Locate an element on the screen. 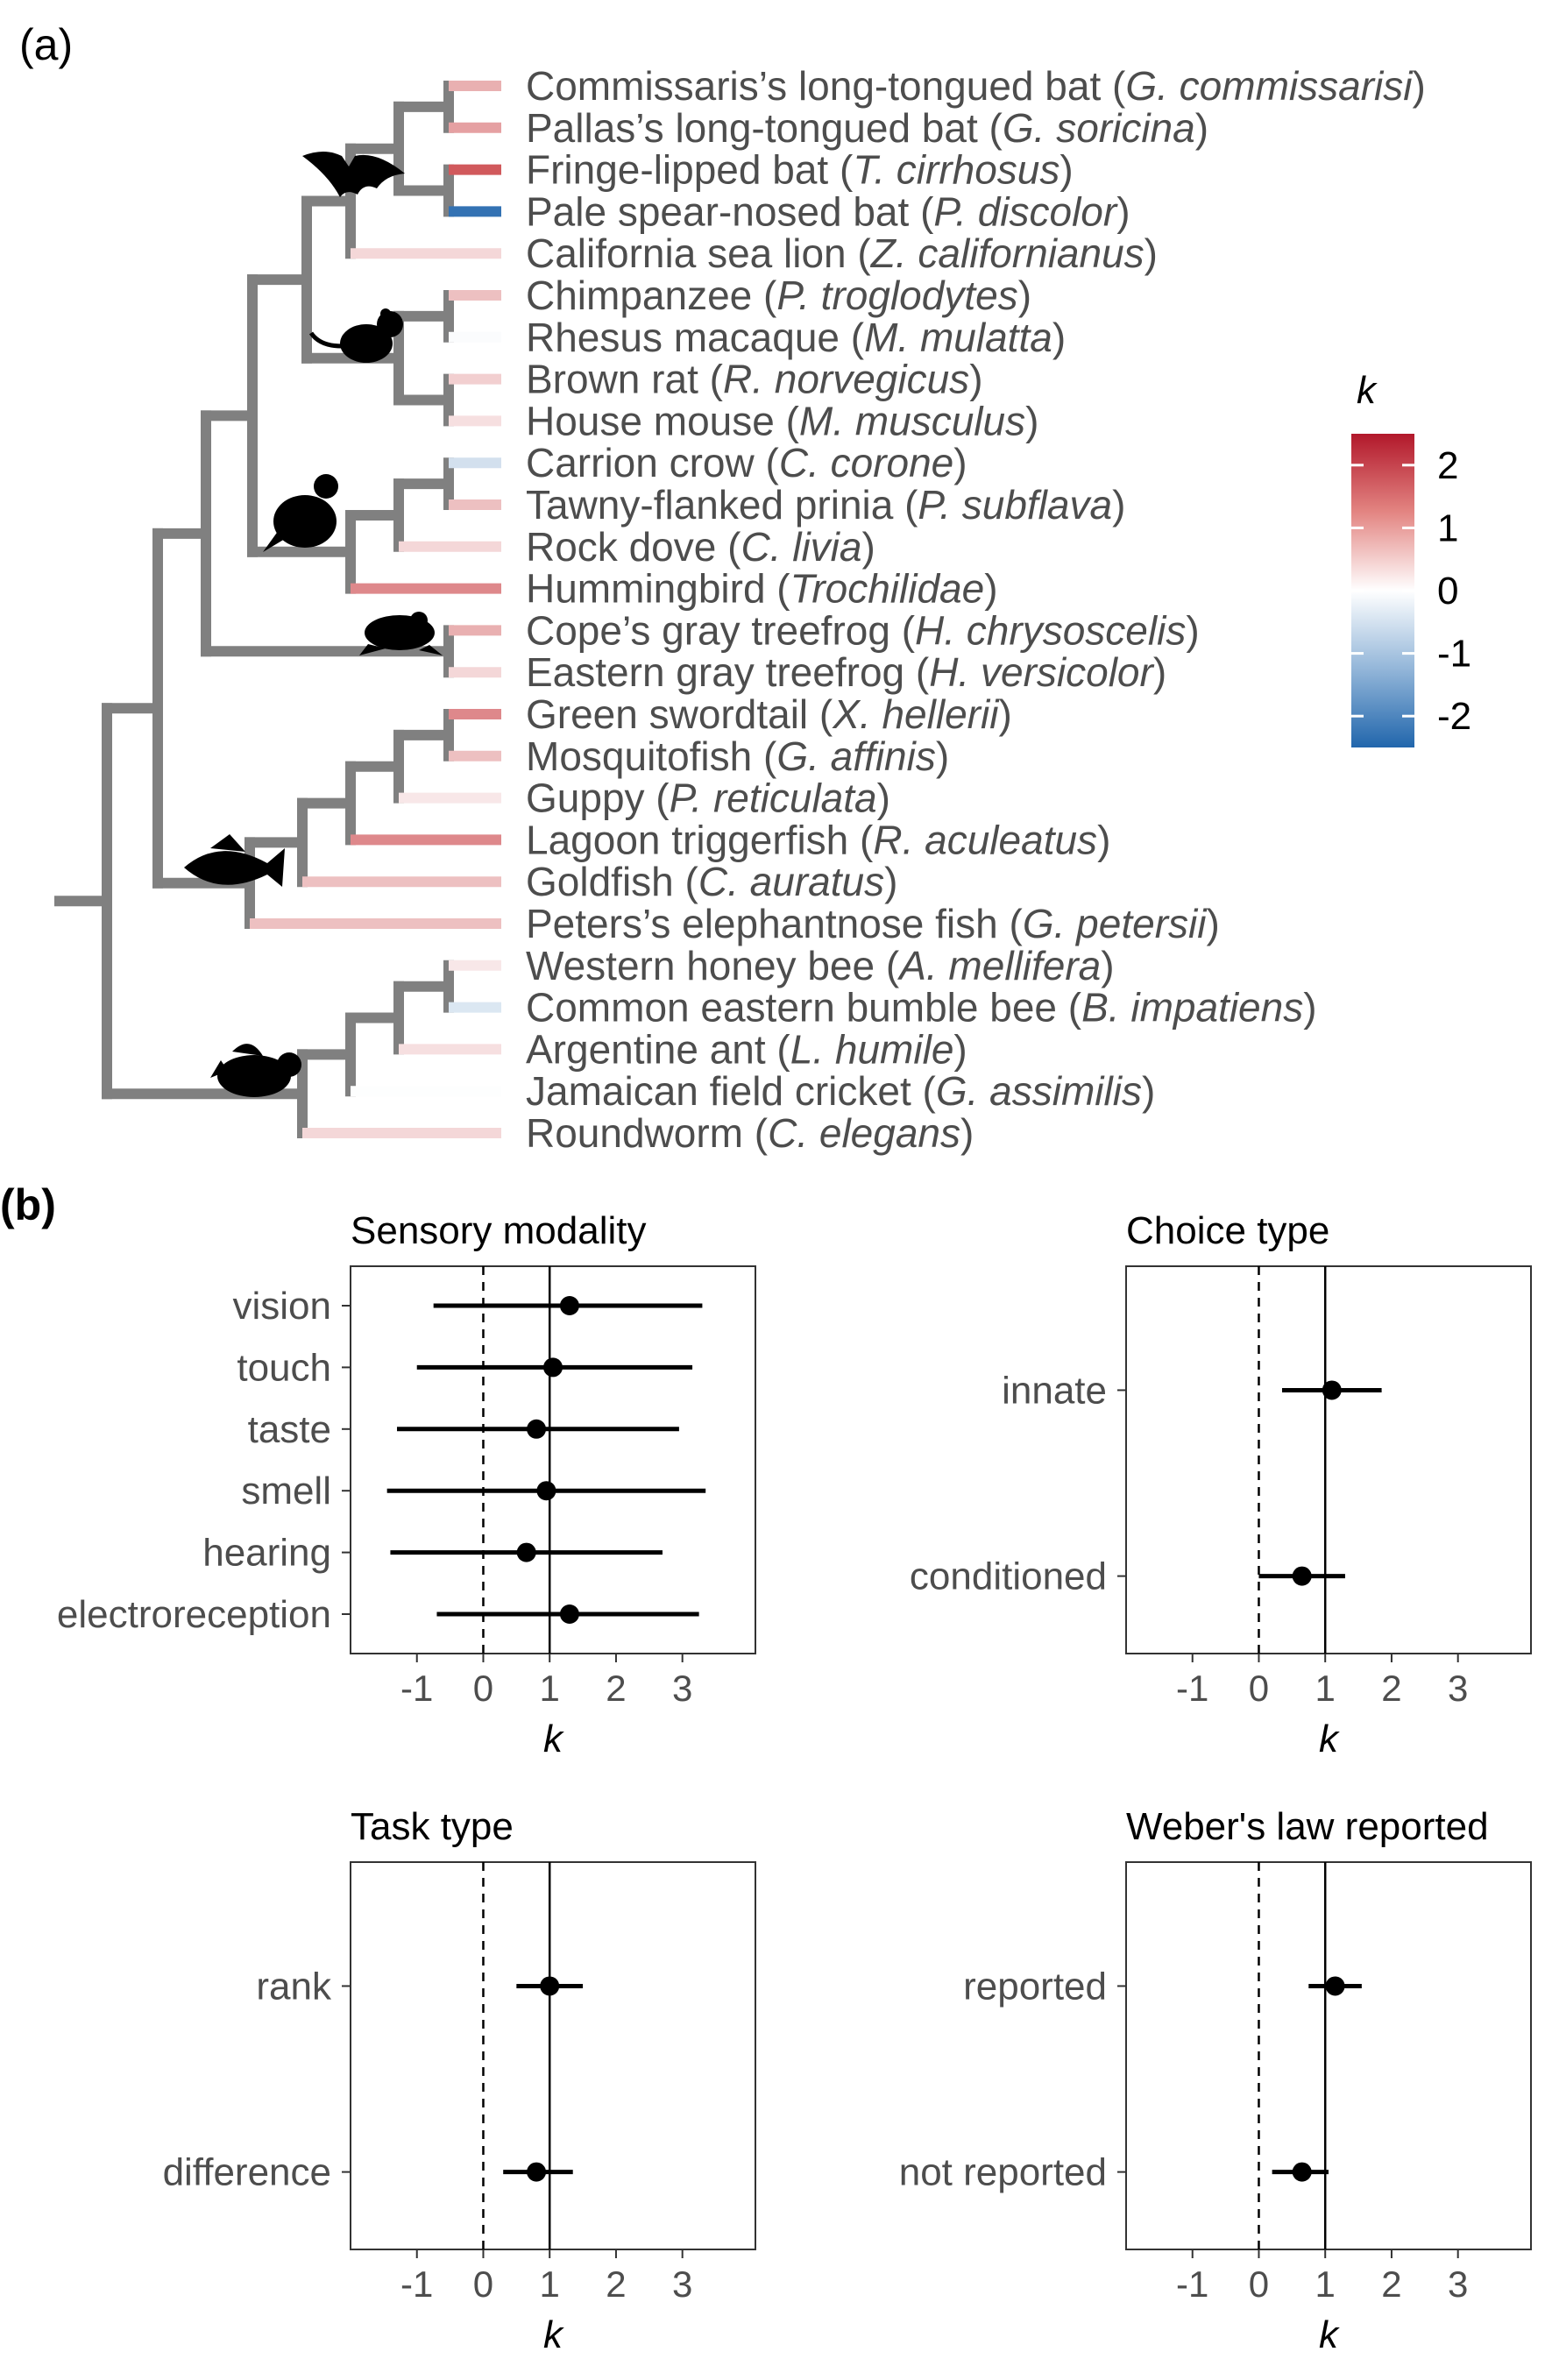 Image resolution: width=1552 pixels, height=2380 pixels. tip-common-name: Hummingbird ( is located at coordinates (658, 589).